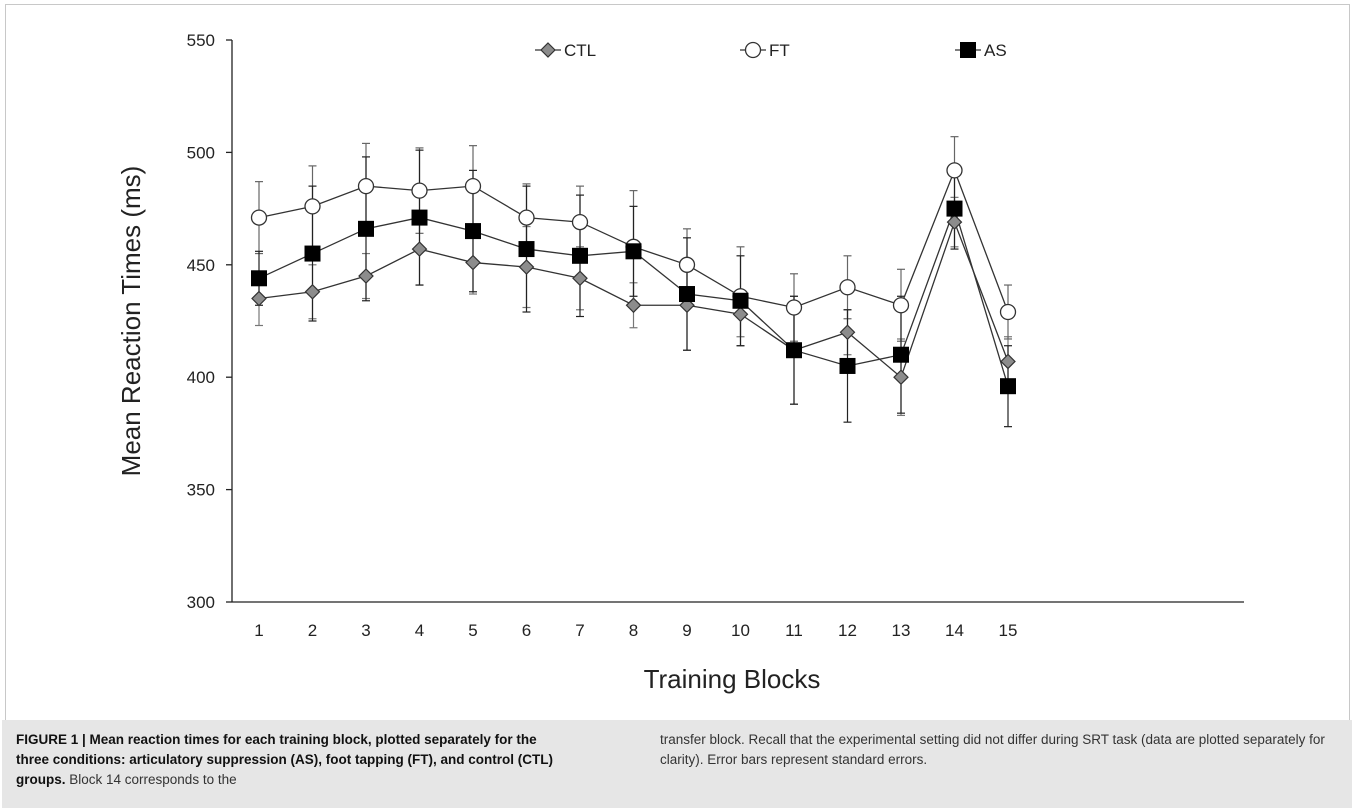  I want to click on legend-label-ctl: CTL, so click(580, 50).